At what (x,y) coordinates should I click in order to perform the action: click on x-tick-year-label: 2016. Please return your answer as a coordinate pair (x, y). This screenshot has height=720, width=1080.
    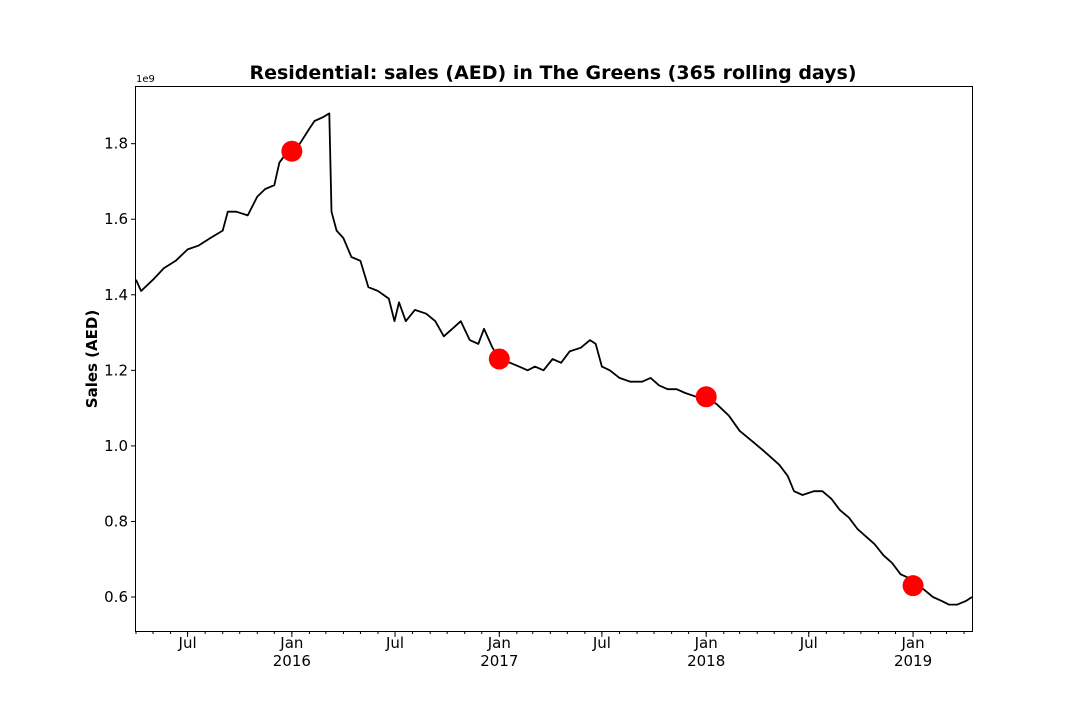
    Looking at the image, I should click on (292, 661).